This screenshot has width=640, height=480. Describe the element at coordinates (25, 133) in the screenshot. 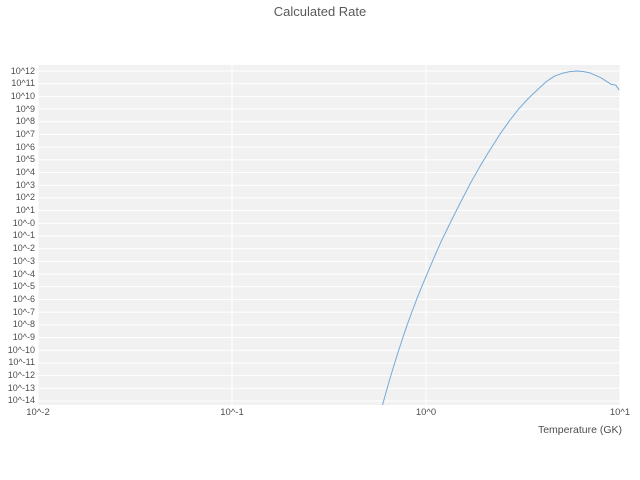

I see `y-tick-label: 10^7` at that location.